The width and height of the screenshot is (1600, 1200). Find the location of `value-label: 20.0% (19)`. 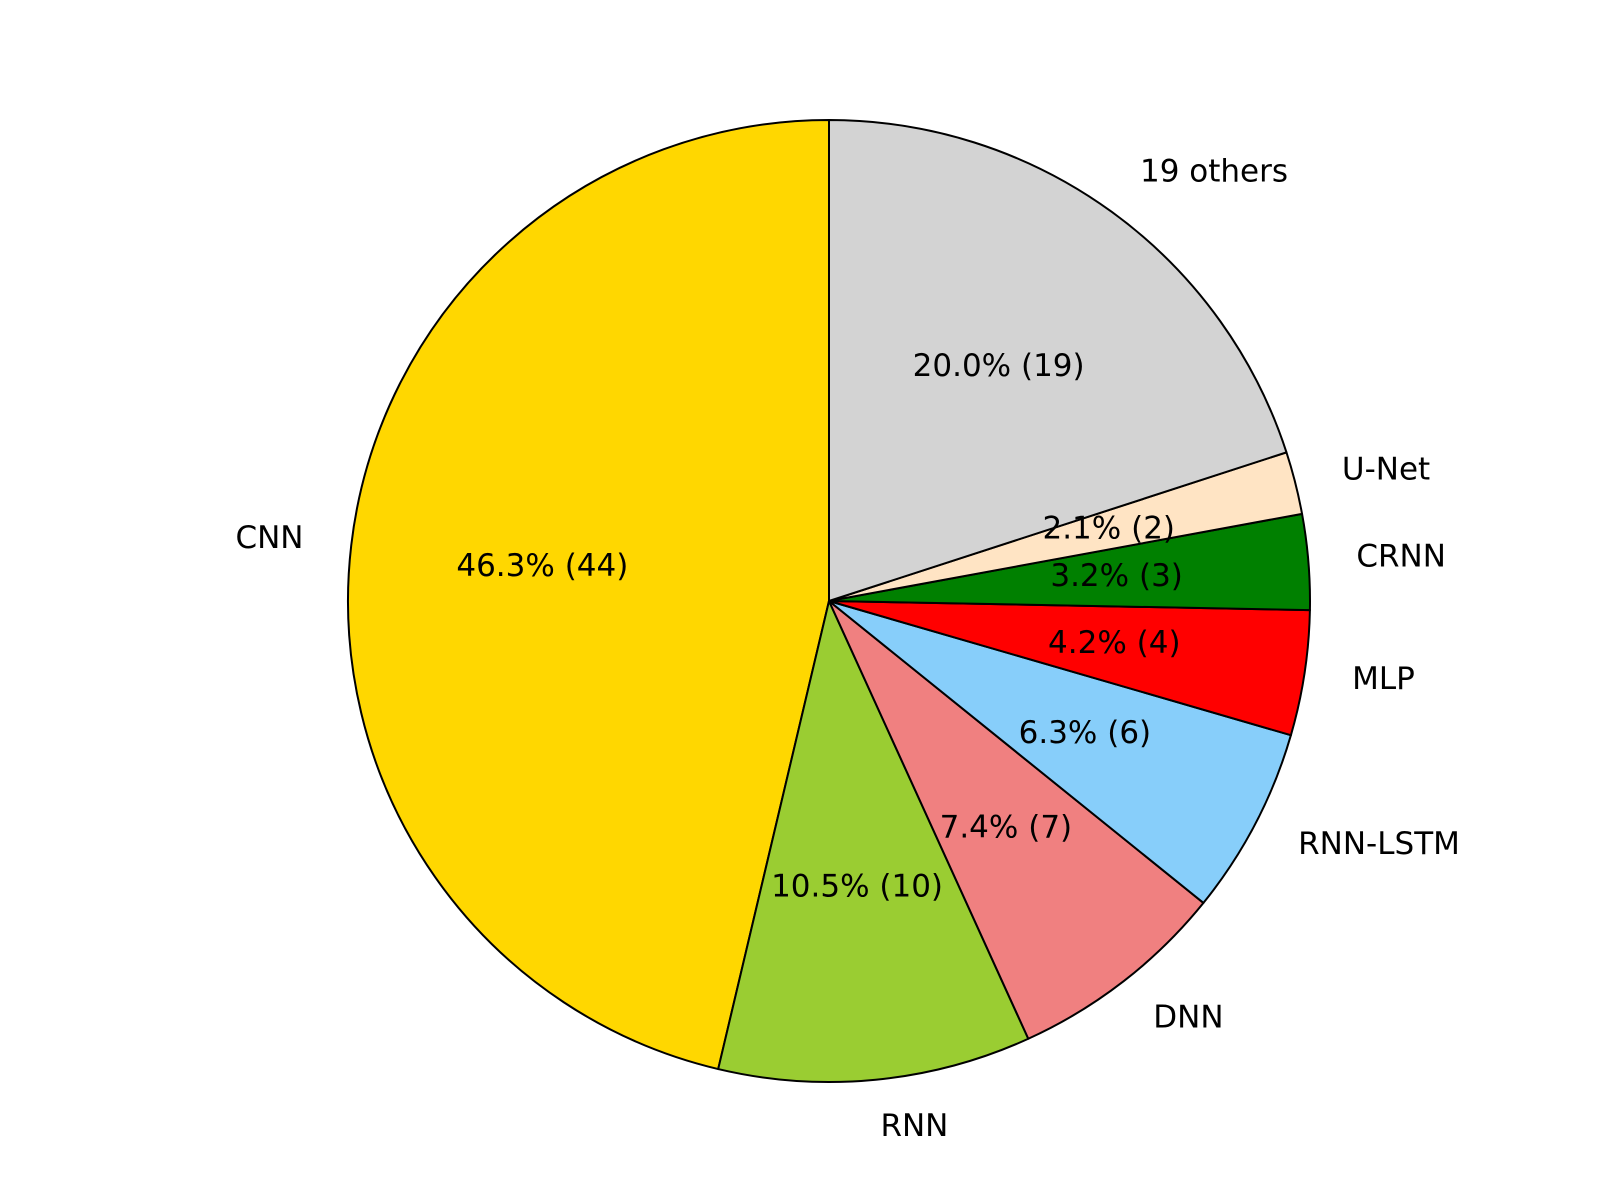

value-label: 20.0% (19) is located at coordinates (999, 366).